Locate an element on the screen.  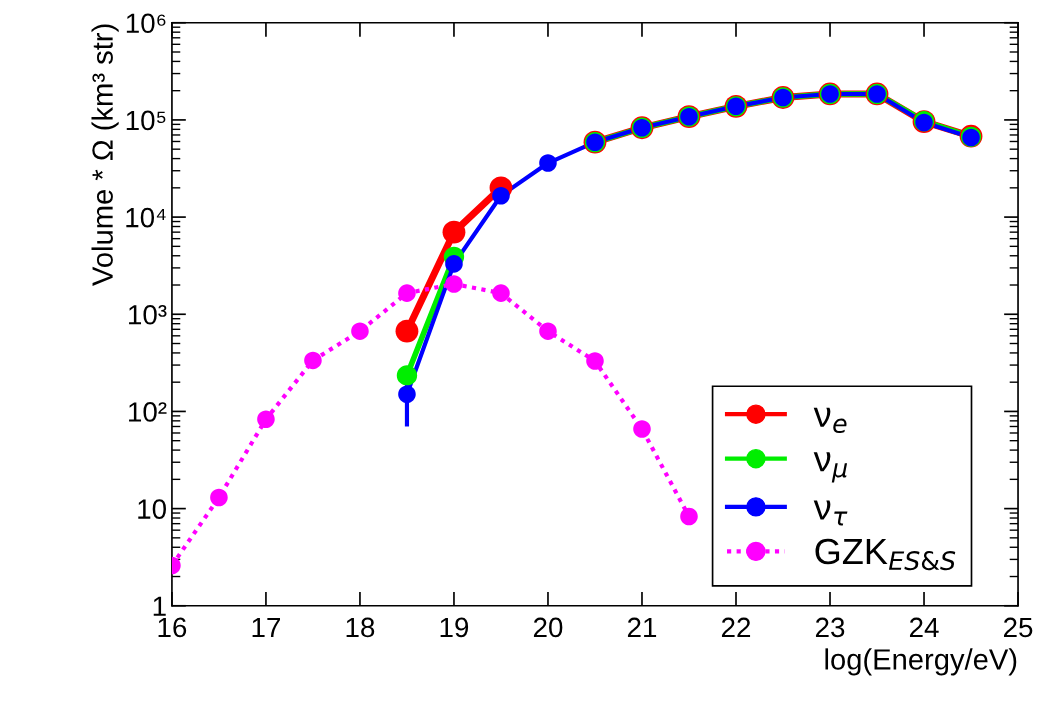
x-tick-label: 24 is located at coordinates (924, 627).